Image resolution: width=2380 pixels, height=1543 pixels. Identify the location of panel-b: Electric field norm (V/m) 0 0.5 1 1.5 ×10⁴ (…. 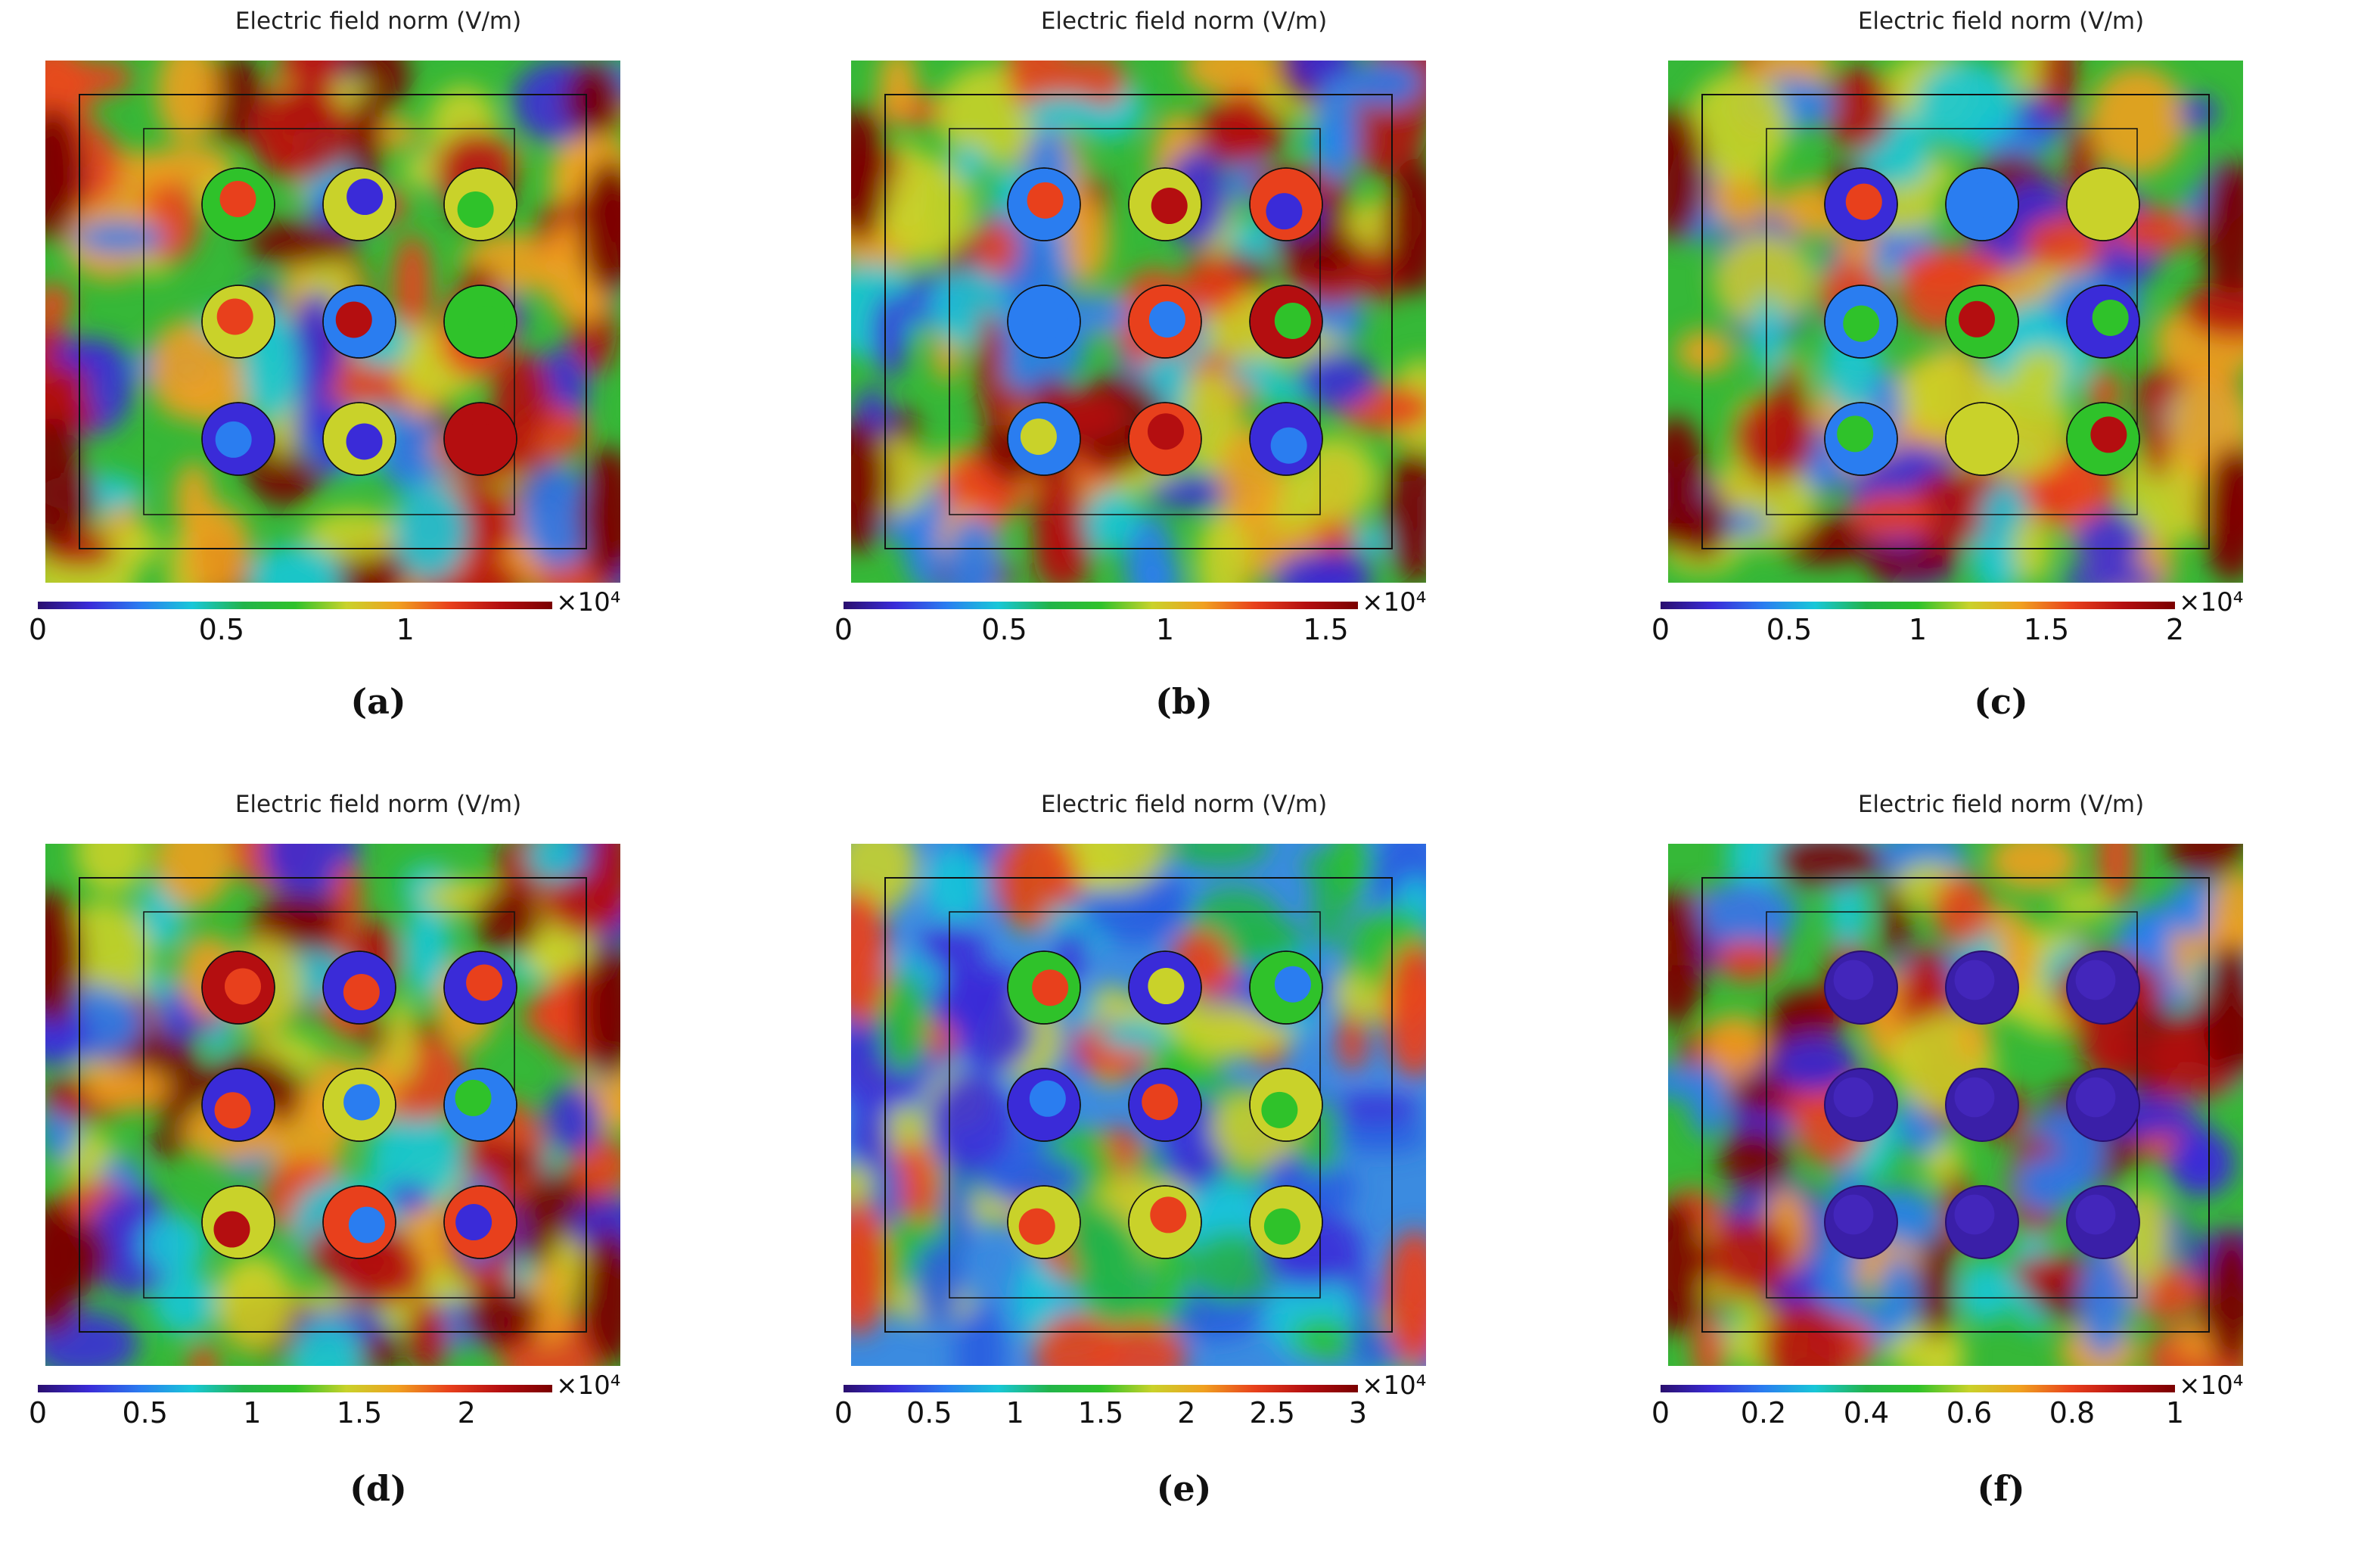
(1184, 378).